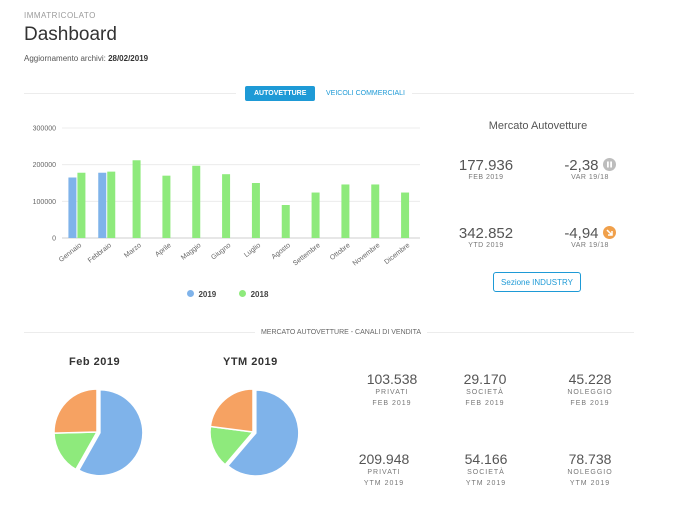 The height and width of the screenshot is (512, 682). What do you see at coordinates (60, 15) in the screenshot?
I see `section-overline: IMMATRICOLATO` at bounding box center [60, 15].